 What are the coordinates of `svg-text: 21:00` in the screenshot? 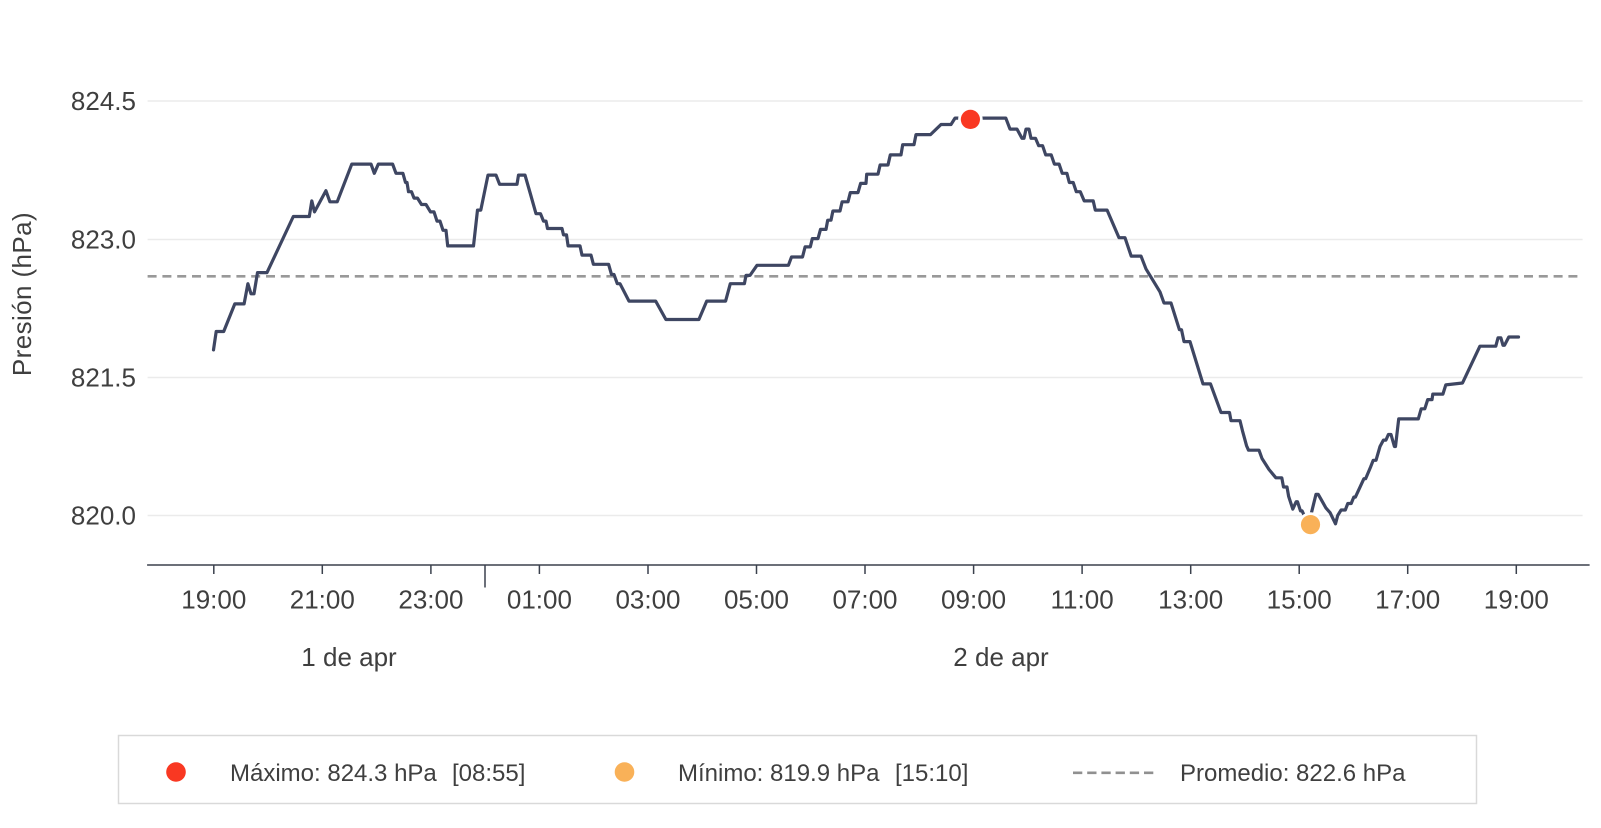 It's located at (322, 600).